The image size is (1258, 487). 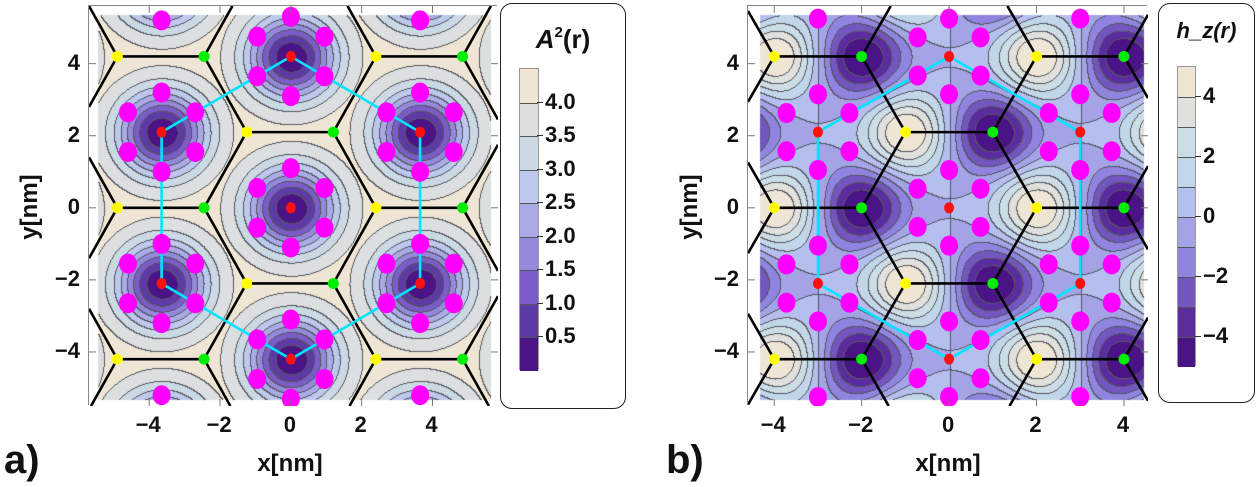 I want to click on x-tick-label: 0, so click(x=948, y=424).